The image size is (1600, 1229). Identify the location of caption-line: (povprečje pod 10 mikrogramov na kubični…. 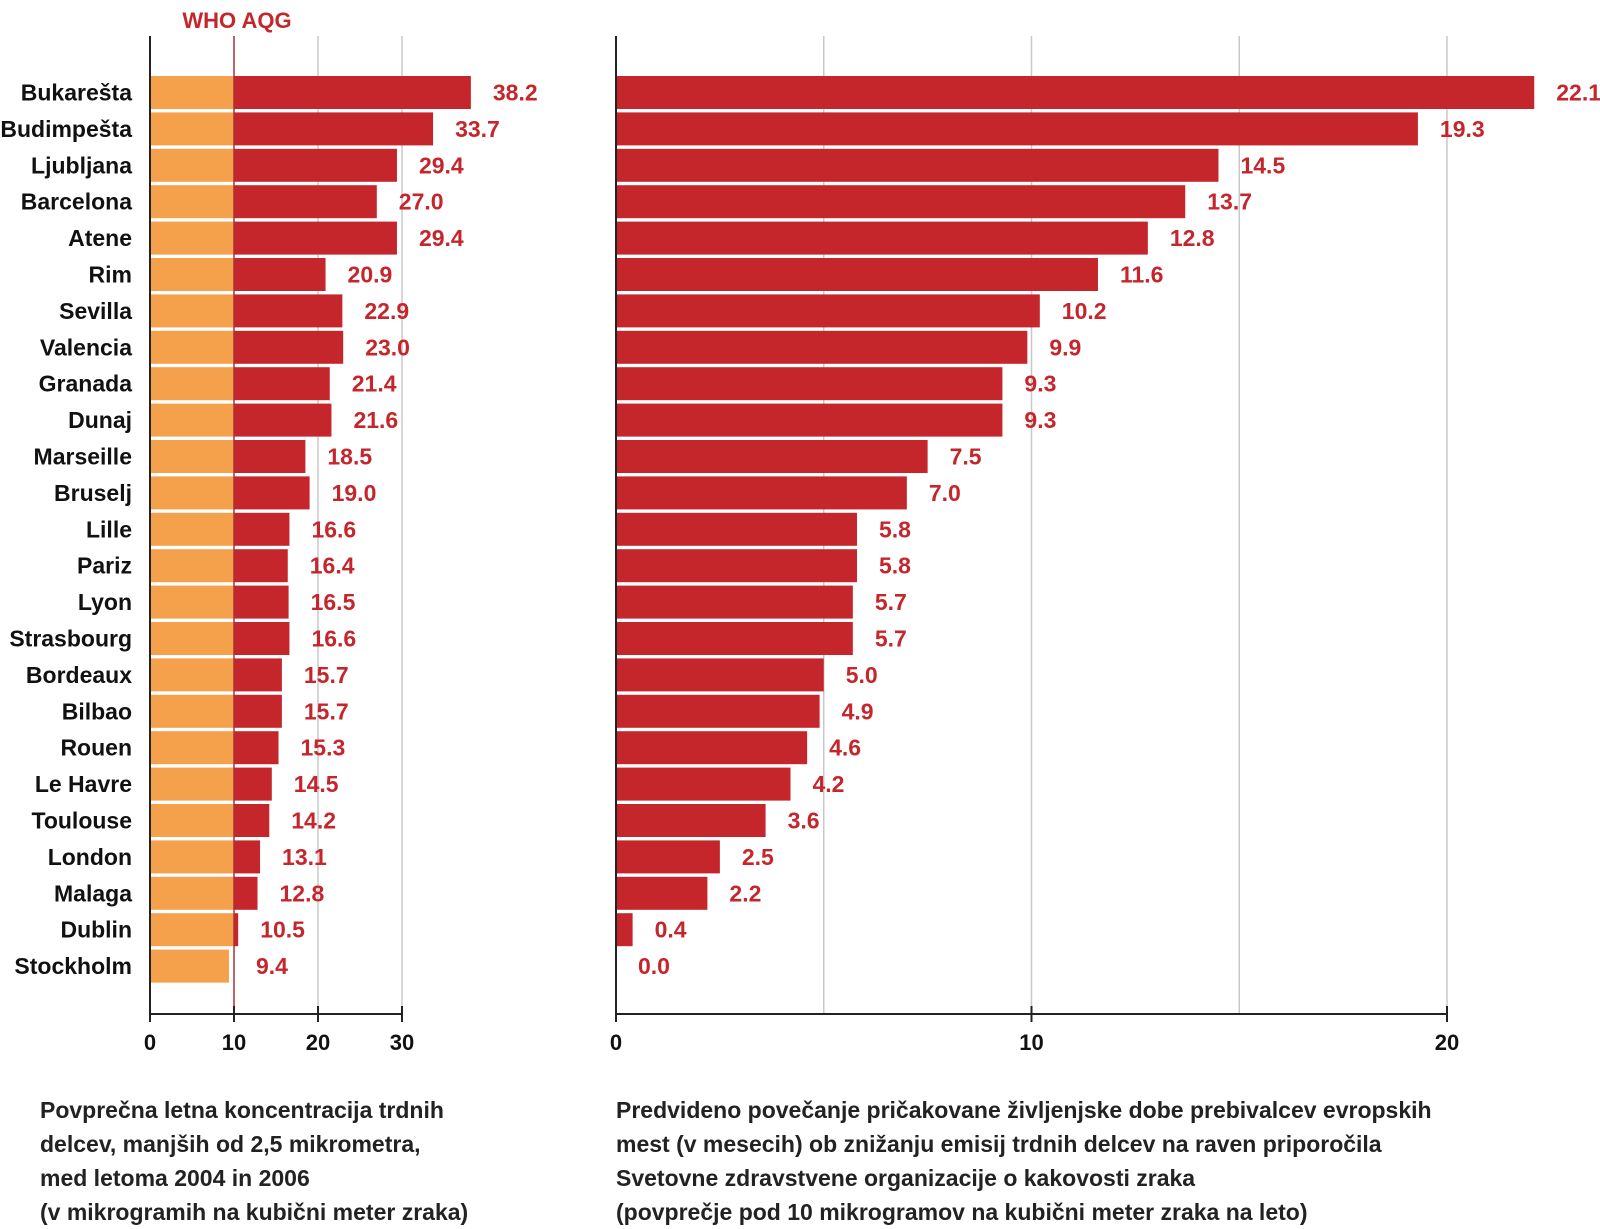
(962, 1212).